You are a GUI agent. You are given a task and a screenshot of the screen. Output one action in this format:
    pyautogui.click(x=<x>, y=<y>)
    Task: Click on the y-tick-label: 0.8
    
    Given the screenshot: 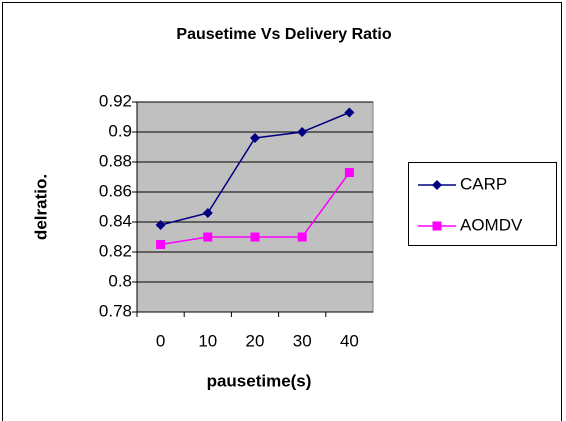 What is the action you would take?
    pyautogui.click(x=120, y=280)
    